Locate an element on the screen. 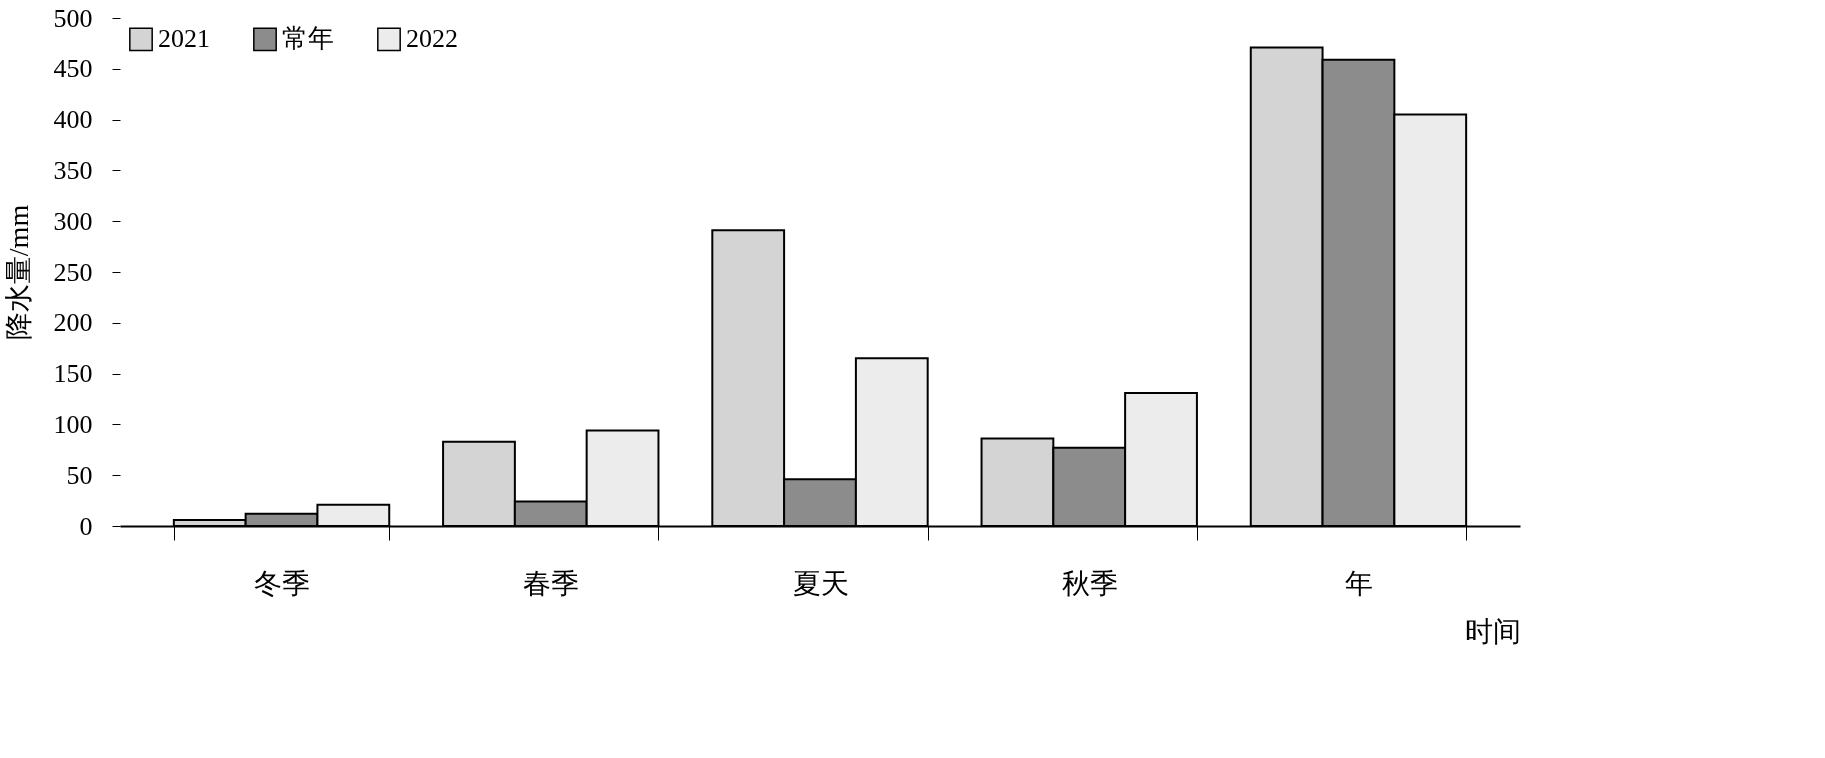  x-tick-label: 年 is located at coordinates (1358, 583).